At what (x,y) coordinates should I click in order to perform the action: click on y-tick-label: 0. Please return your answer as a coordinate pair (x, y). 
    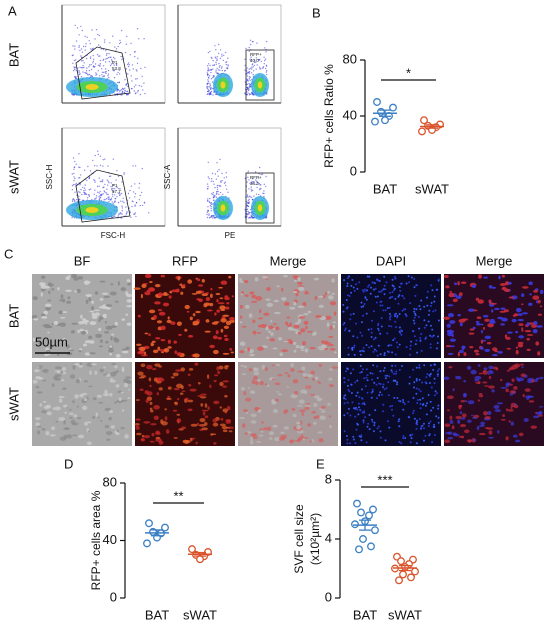
    Looking at the image, I should click on (113, 596).